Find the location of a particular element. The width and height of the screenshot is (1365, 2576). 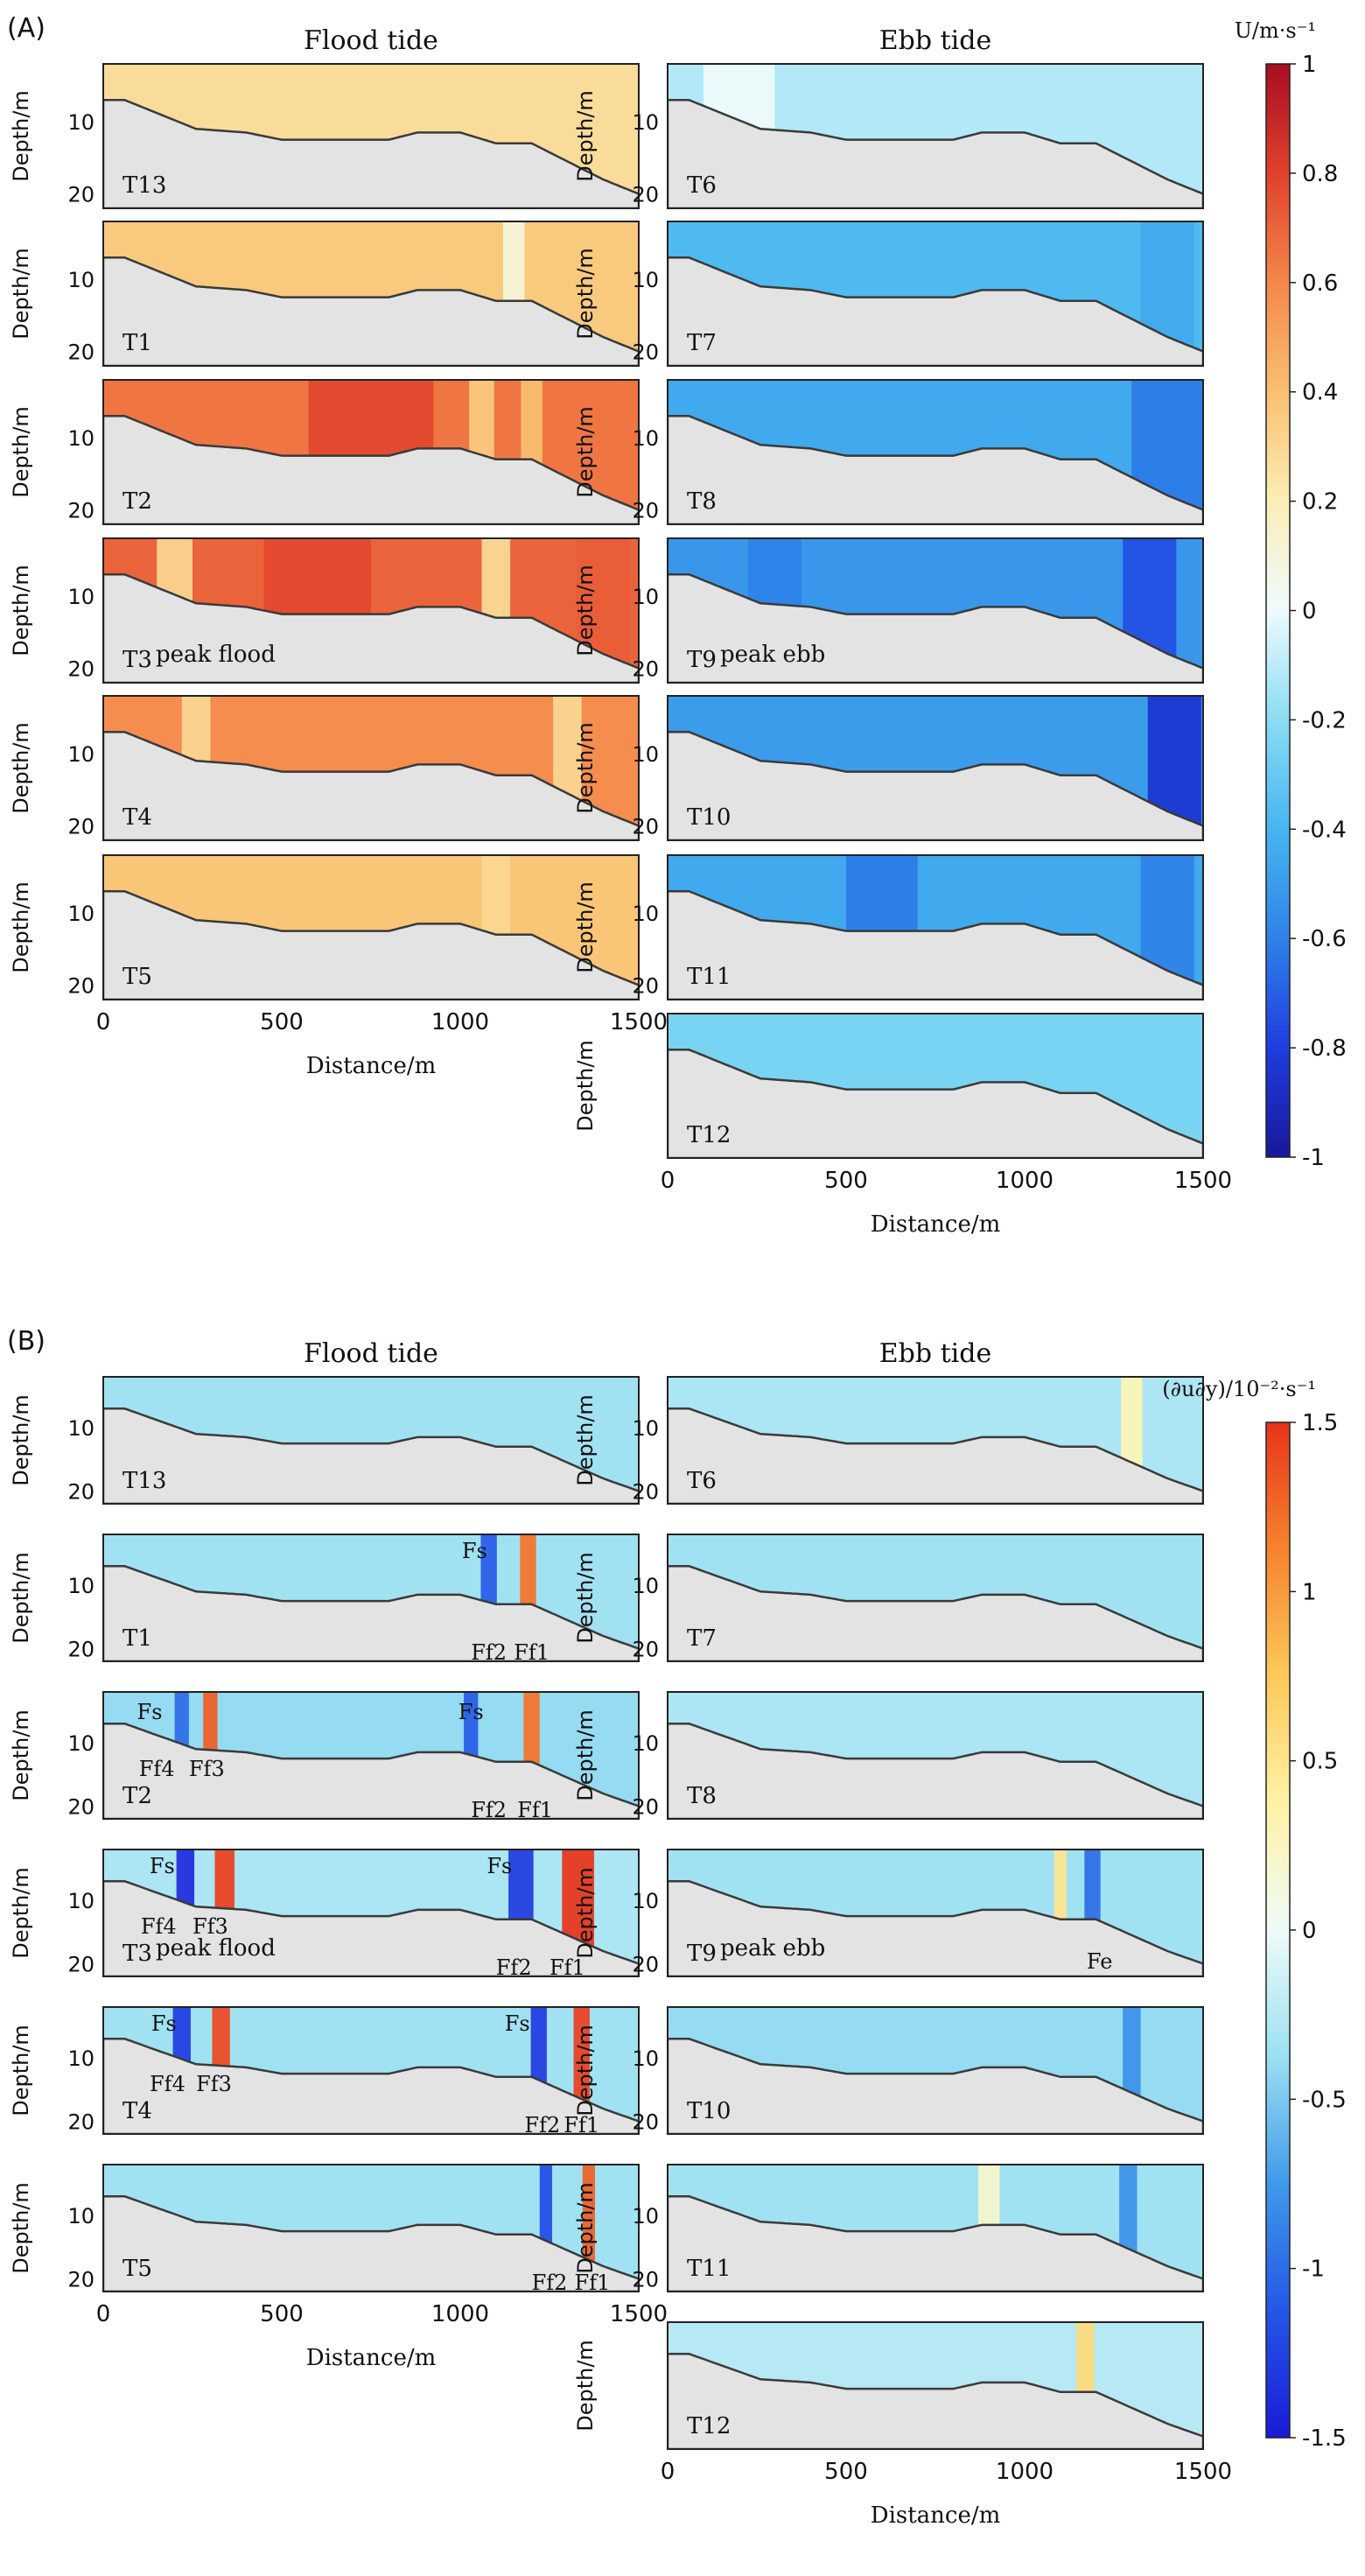

heatmap-panel-T1: T1 Fs Ff2 Ff1 Depth/m 10 20 is located at coordinates (324, 1599).